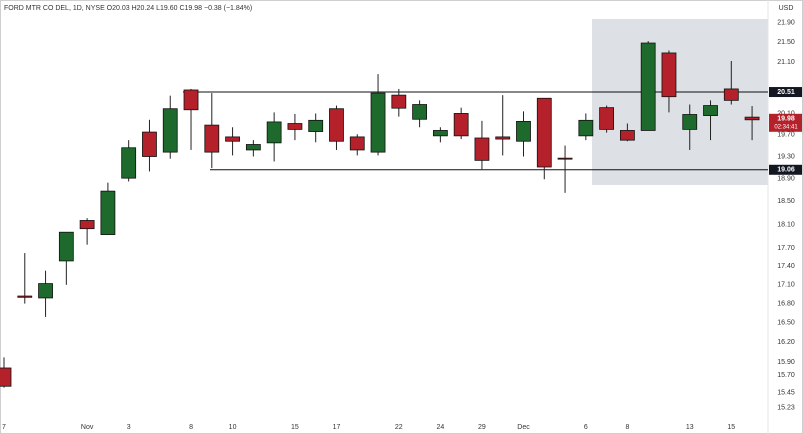 This screenshot has height=434, width=803. What do you see at coordinates (786, 392) in the screenshot?
I see `y-tick-label: 15.45` at bounding box center [786, 392].